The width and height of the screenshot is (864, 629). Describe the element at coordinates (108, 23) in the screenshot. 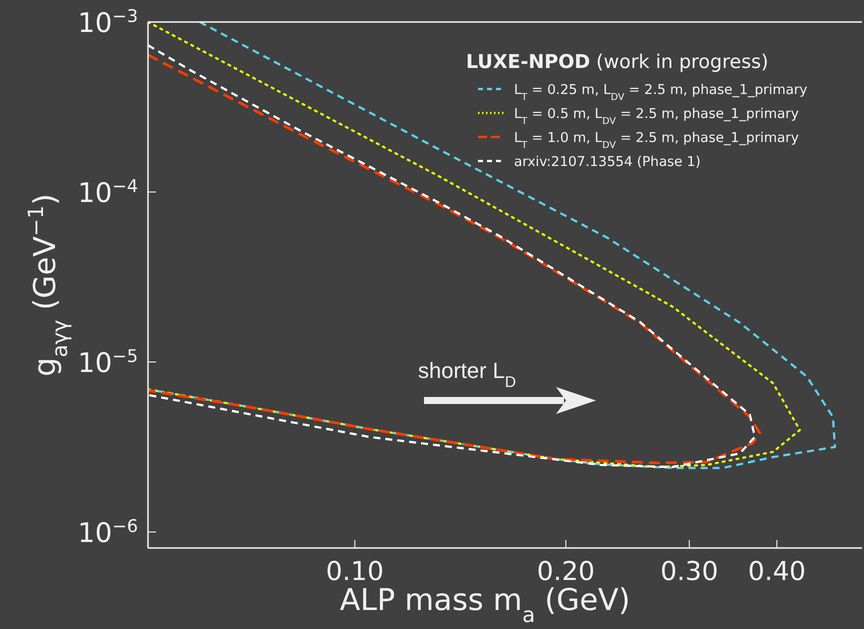

I see `y-tick-label: 10$^{−3}$` at that location.